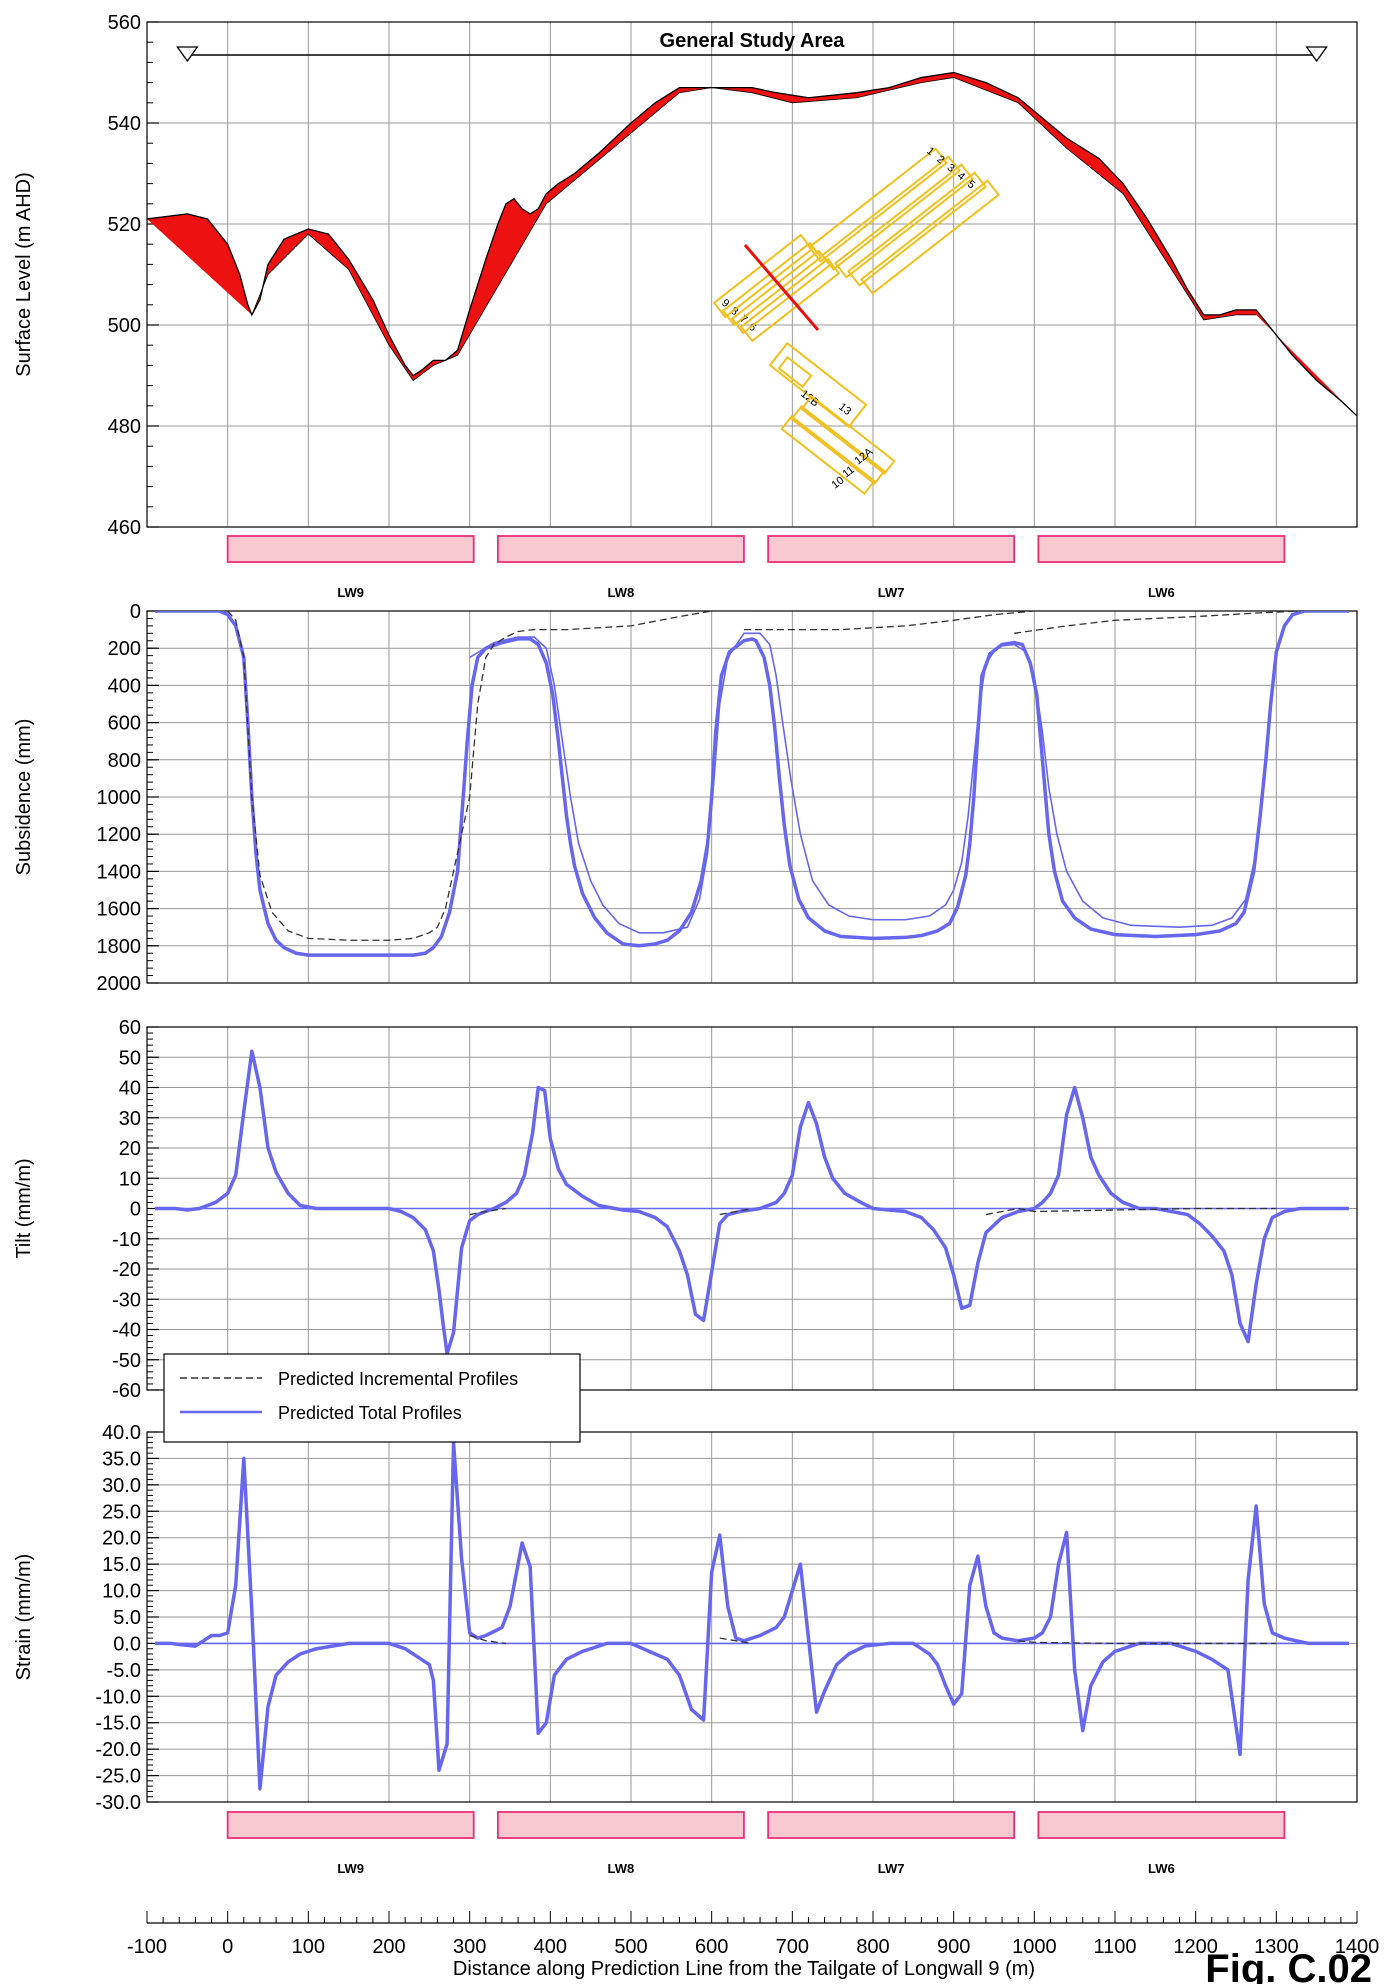 Image resolution: width=1388 pixels, height=1984 pixels. Describe the element at coordinates (863, 783) in the screenshot. I see `total-thin-series-line` at that location.